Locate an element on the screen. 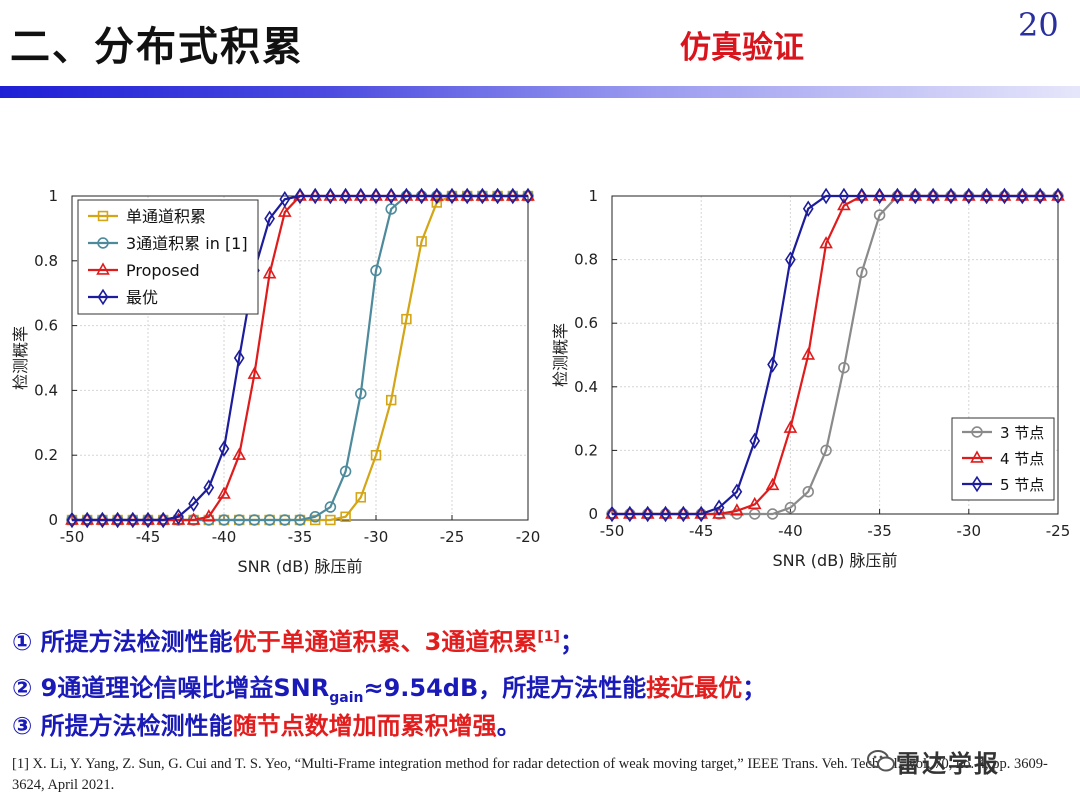 The height and width of the screenshot is (810, 1080). chart0-ytick-label-3: 0.6 is located at coordinates (46, 326).